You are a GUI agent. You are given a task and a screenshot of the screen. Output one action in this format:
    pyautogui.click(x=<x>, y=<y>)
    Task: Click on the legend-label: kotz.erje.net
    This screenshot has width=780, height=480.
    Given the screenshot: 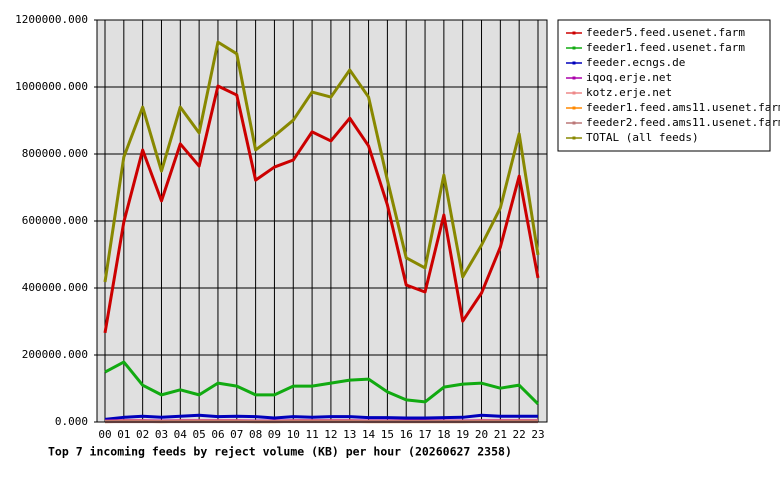 What is the action you would take?
    pyautogui.click(x=629, y=92)
    